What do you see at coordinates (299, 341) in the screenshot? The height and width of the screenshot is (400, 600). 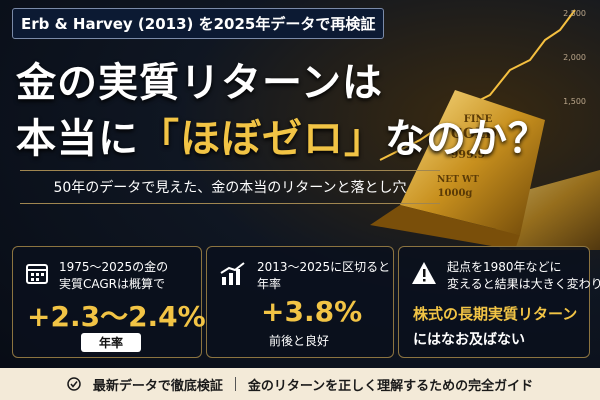 I see `card-text: 前後と良好` at bounding box center [299, 341].